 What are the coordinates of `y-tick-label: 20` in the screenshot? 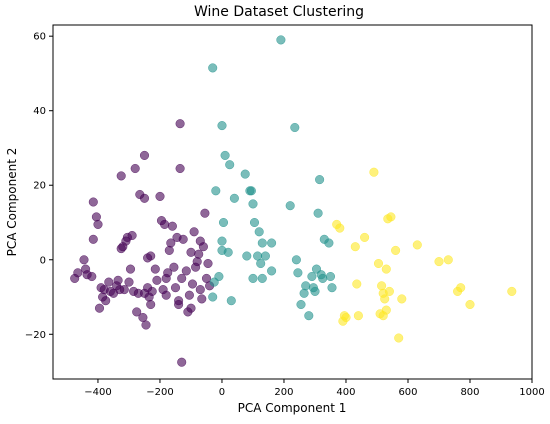 It's located at (39, 186).